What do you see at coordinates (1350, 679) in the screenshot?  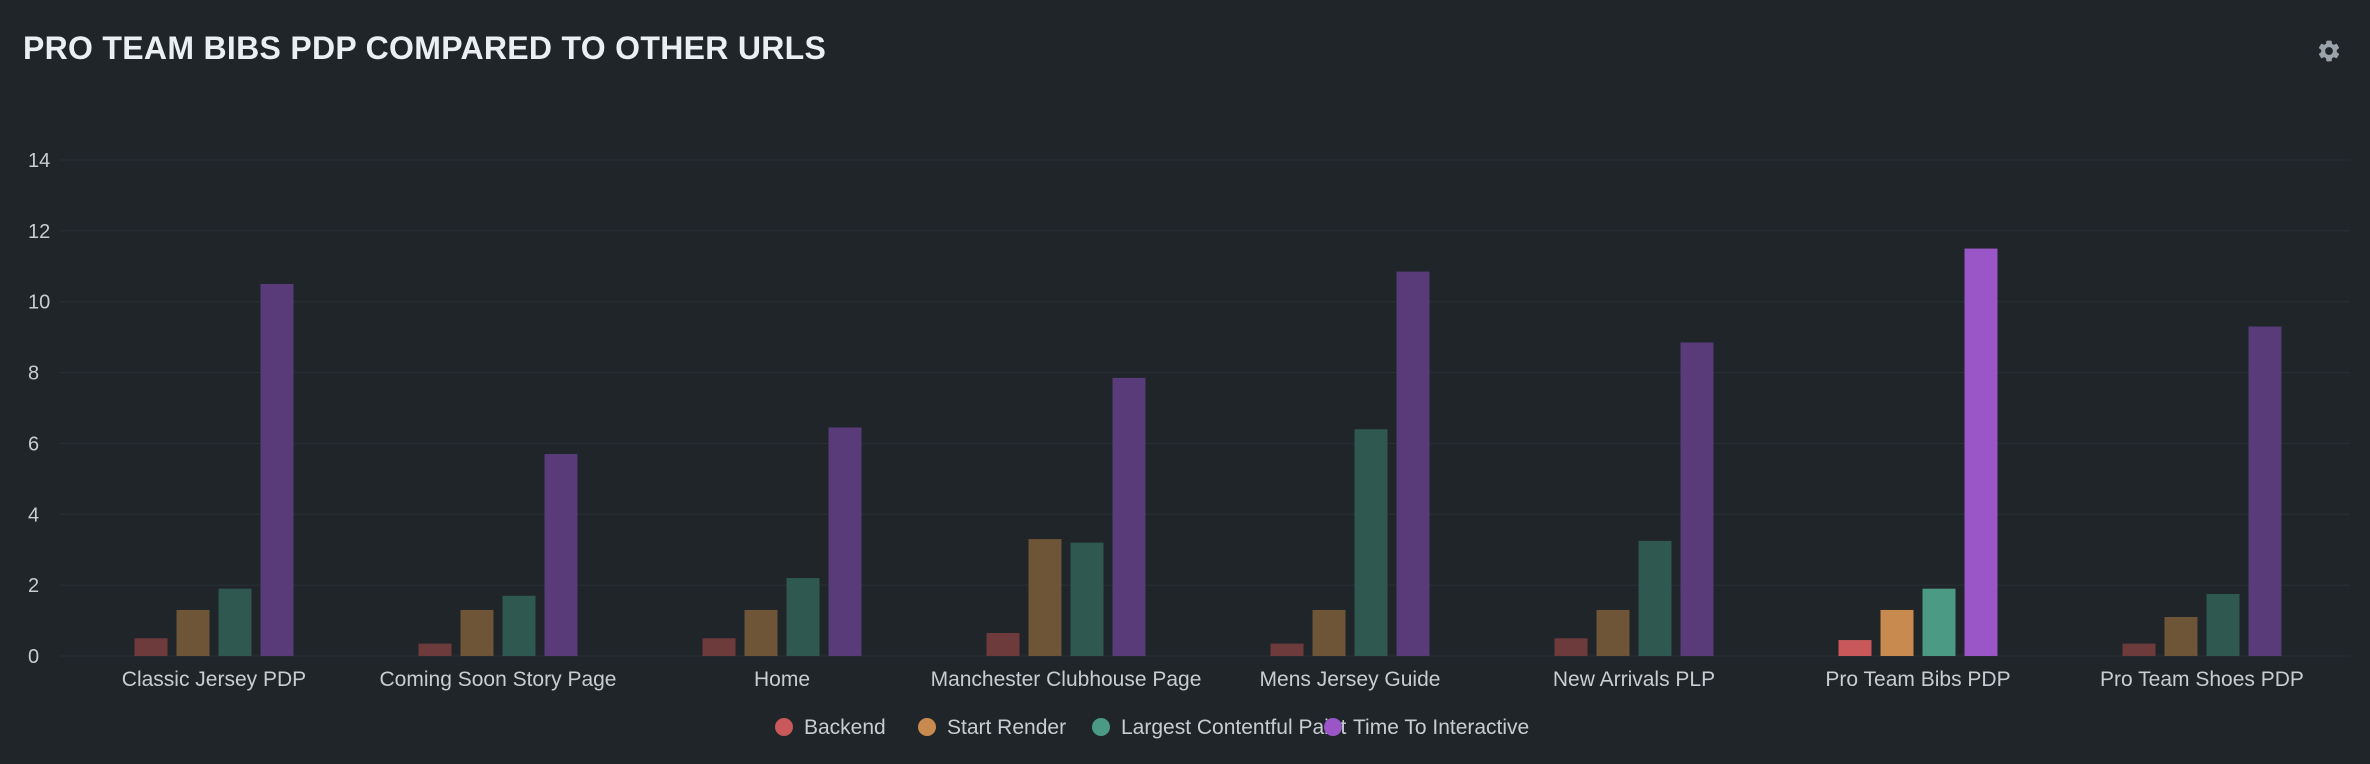 I see `x-tick-label: Mens Jersey Guide` at bounding box center [1350, 679].